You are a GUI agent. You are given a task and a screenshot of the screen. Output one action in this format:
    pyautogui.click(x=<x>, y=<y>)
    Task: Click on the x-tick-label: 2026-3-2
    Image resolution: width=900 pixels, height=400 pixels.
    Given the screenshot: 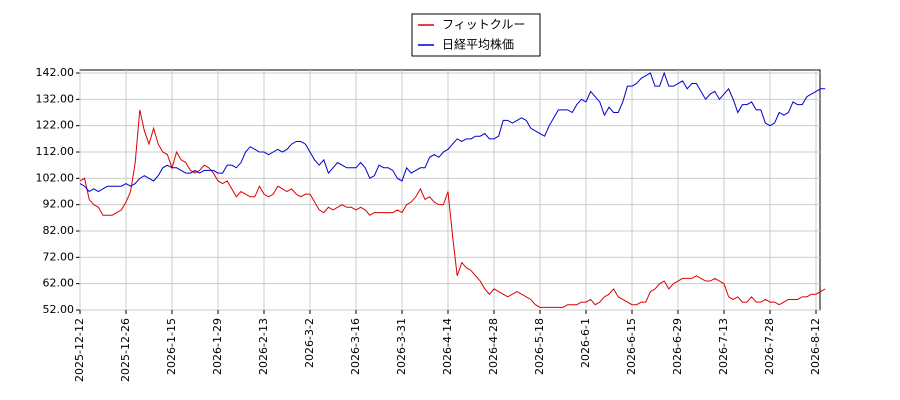 What is the action you would take?
    pyautogui.click(x=309, y=343)
    